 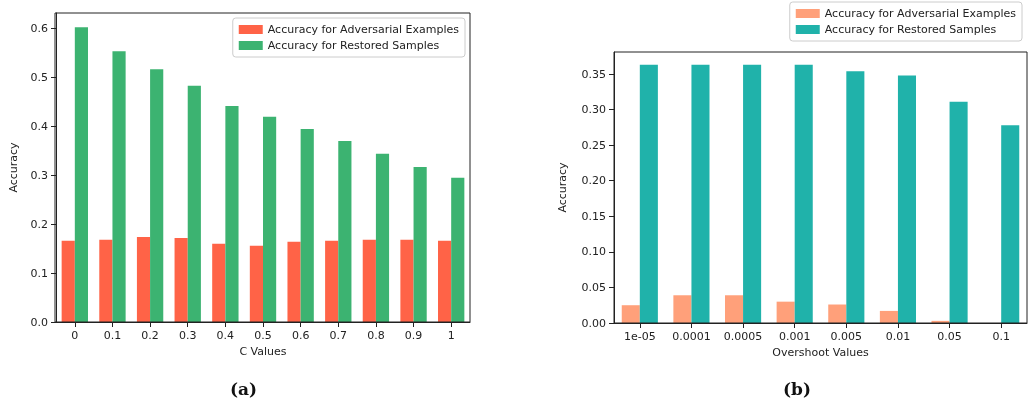 I want to click on x-tick-label: 0.3, so click(x=187, y=335).